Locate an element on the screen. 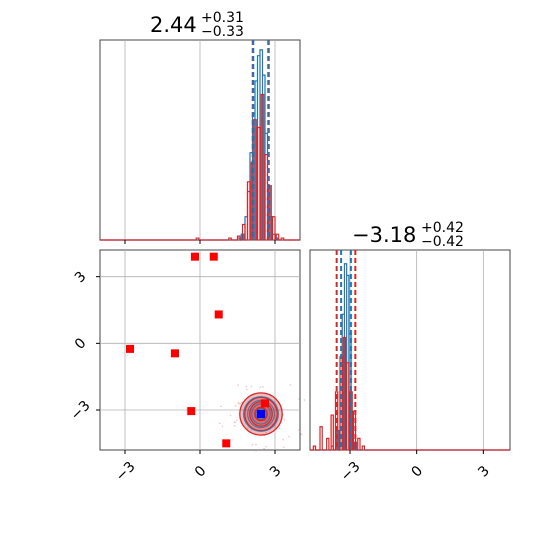 The height and width of the screenshot is (550, 550). title-bottom-right-minus: −0.42 is located at coordinates (442, 242).